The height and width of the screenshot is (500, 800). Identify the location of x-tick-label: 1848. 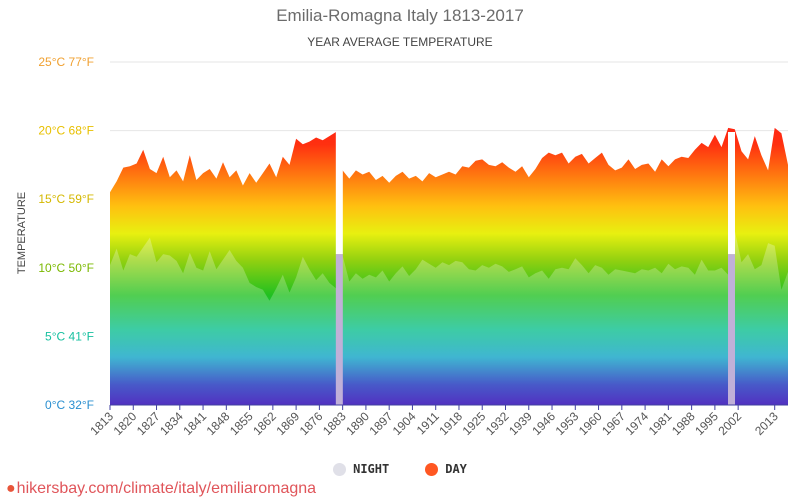
(218, 423).